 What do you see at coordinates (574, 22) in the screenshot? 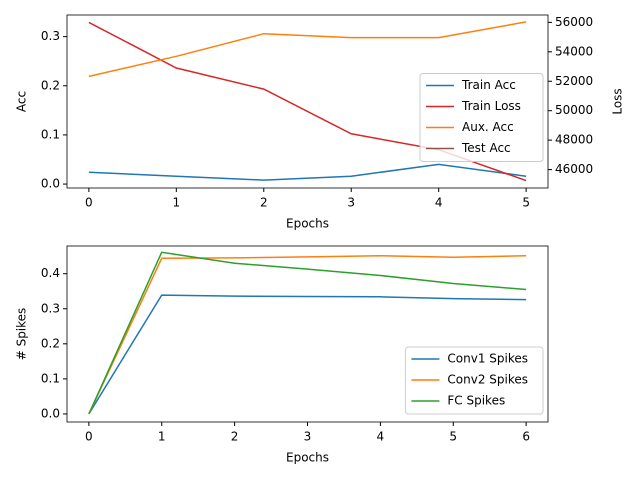
I see `y2-tick-label: 56000` at bounding box center [574, 22].